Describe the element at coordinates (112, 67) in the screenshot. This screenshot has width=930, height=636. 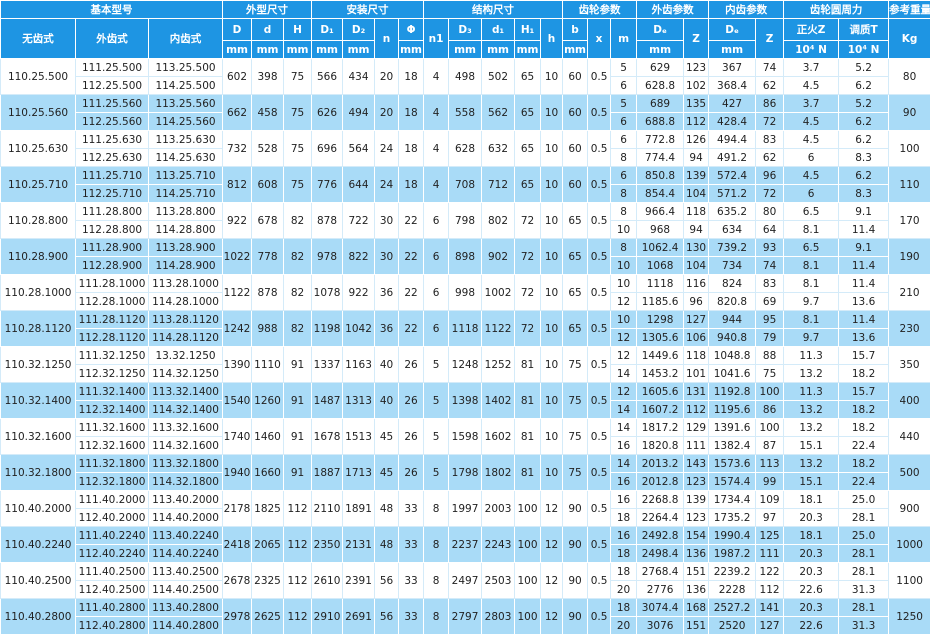
I see `table-cell: 111.25.500` at that location.